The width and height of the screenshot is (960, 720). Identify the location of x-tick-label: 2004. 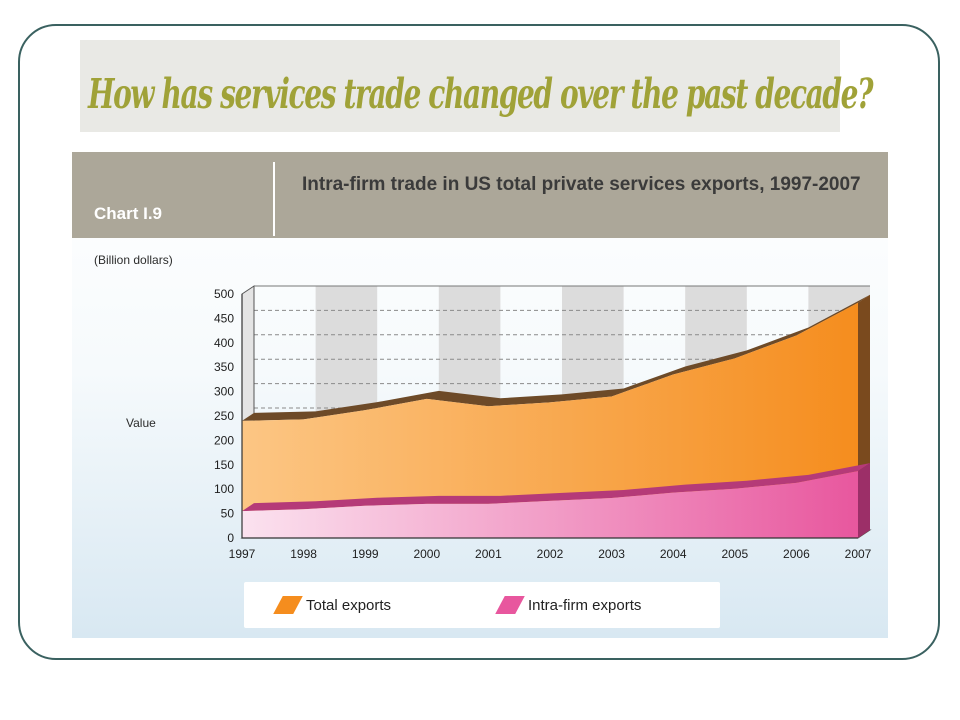
(673, 554).